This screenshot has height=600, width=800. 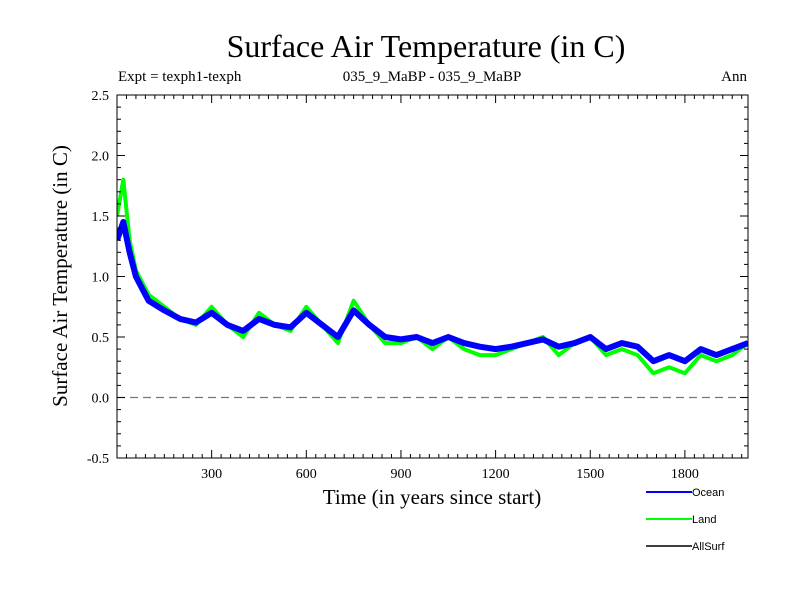 What do you see at coordinates (211, 474) in the screenshot?
I see `x-tick-label: 300` at bounding box center [211, 474].